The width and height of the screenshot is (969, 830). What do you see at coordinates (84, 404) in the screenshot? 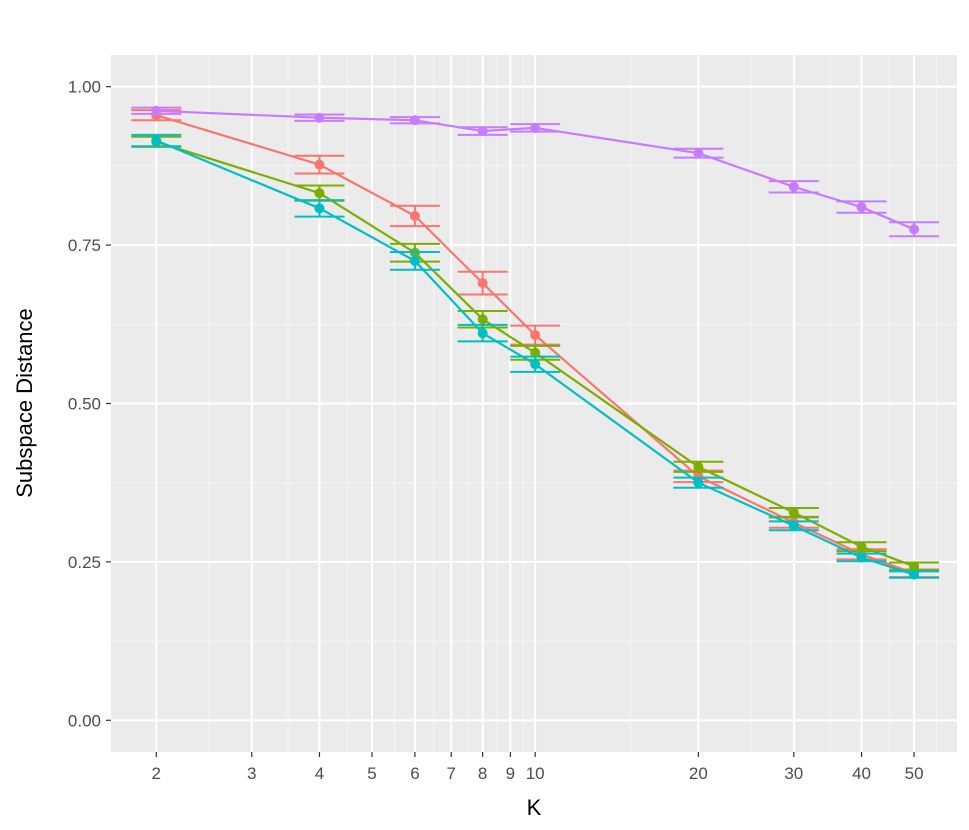
I see `y-tick-label: 0.50` at bounding box center [84, 404].